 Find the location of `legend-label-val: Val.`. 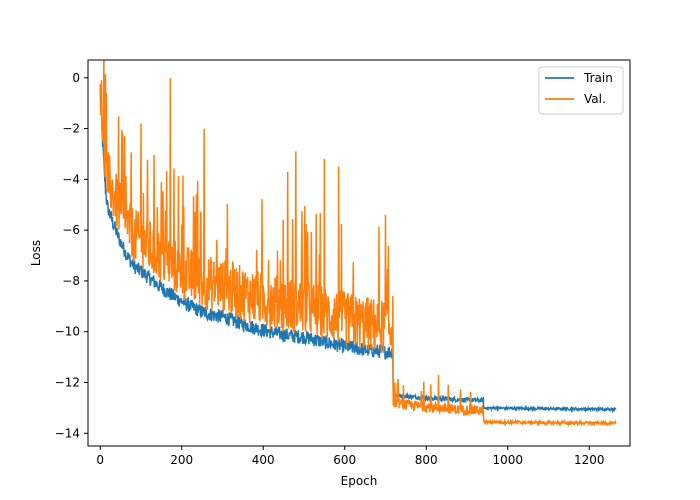

legend-label-val: Val. is located at coordinates (595, 99).